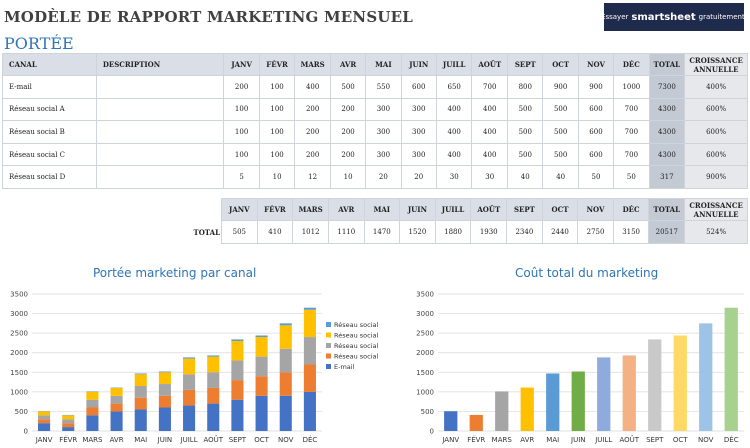 Image resolution: width=750 pixels, height=448 pixels. Describe the element at coordinates (189, 440) in the screenshot. I see `x-tick-label: JUILL` at that location.